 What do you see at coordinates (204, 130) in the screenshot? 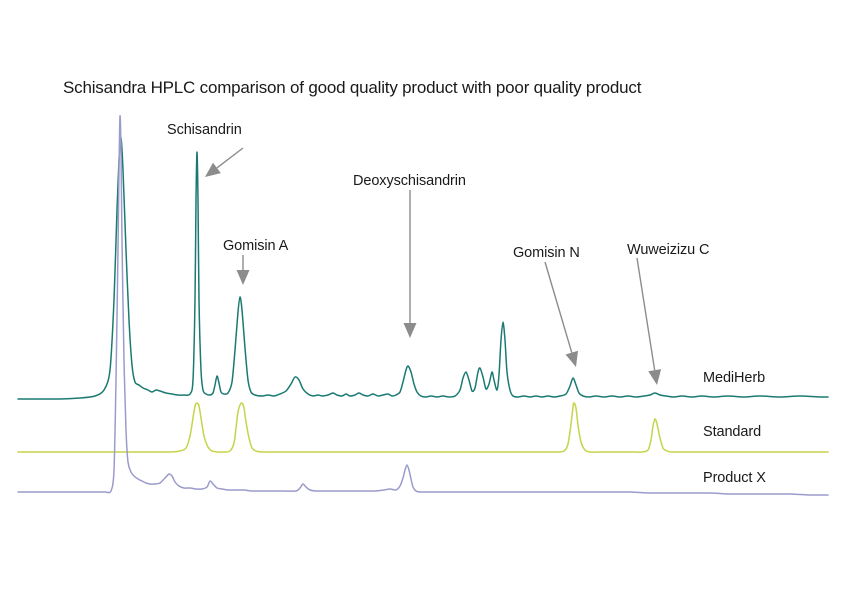
I see `peak-label-schisandrin: Schisandrin` at bounding box center [204, 130].